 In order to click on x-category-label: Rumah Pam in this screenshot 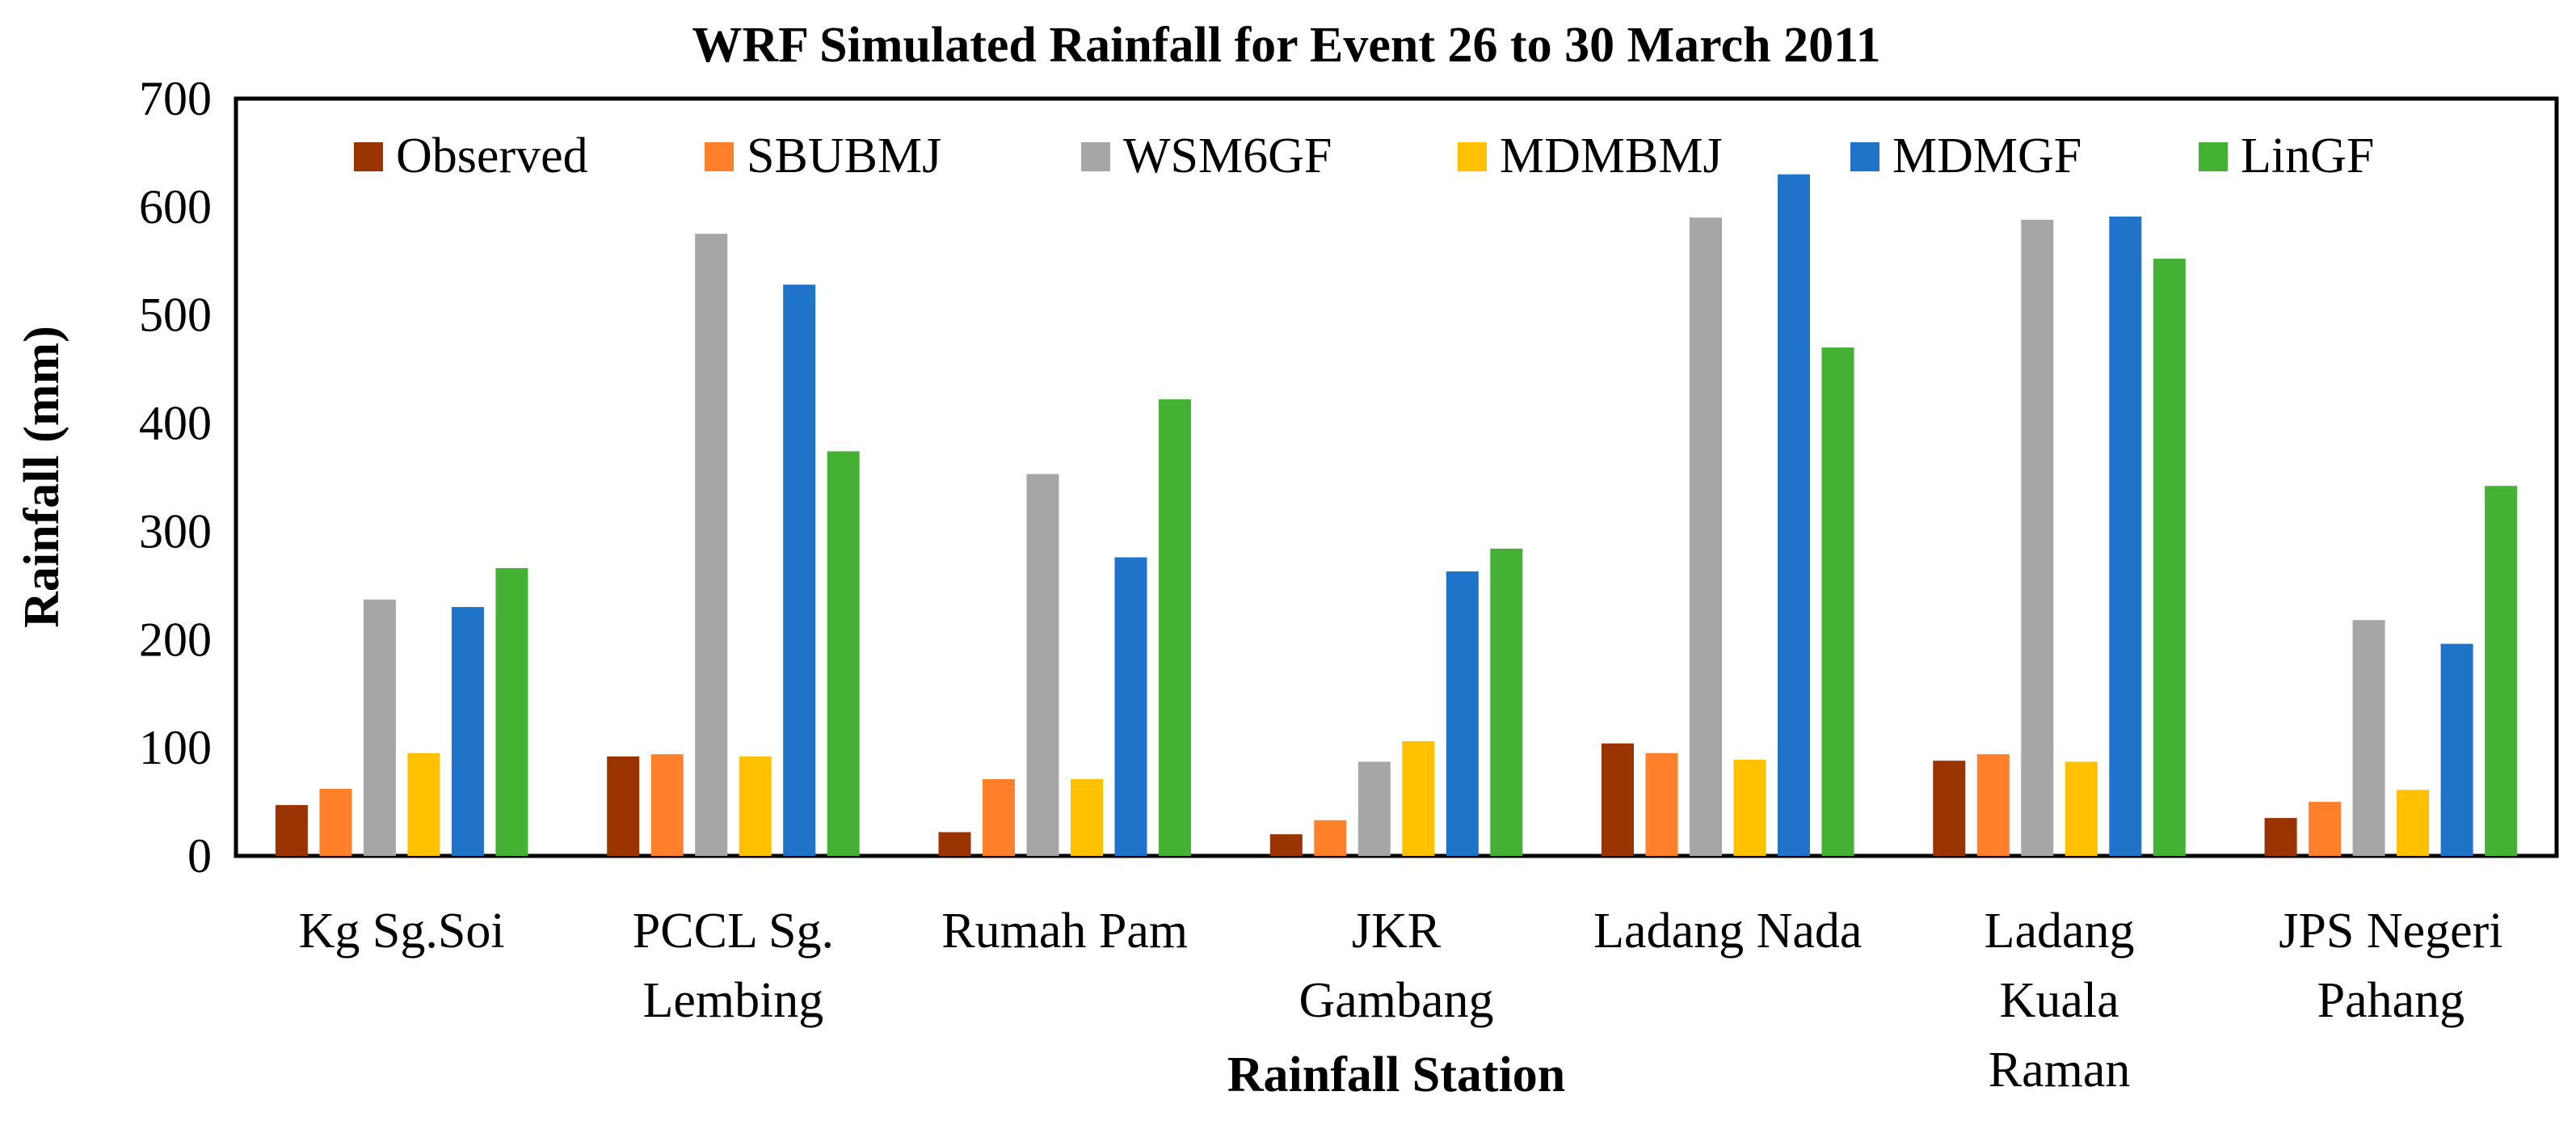, I will do `click(1064, 931)`.